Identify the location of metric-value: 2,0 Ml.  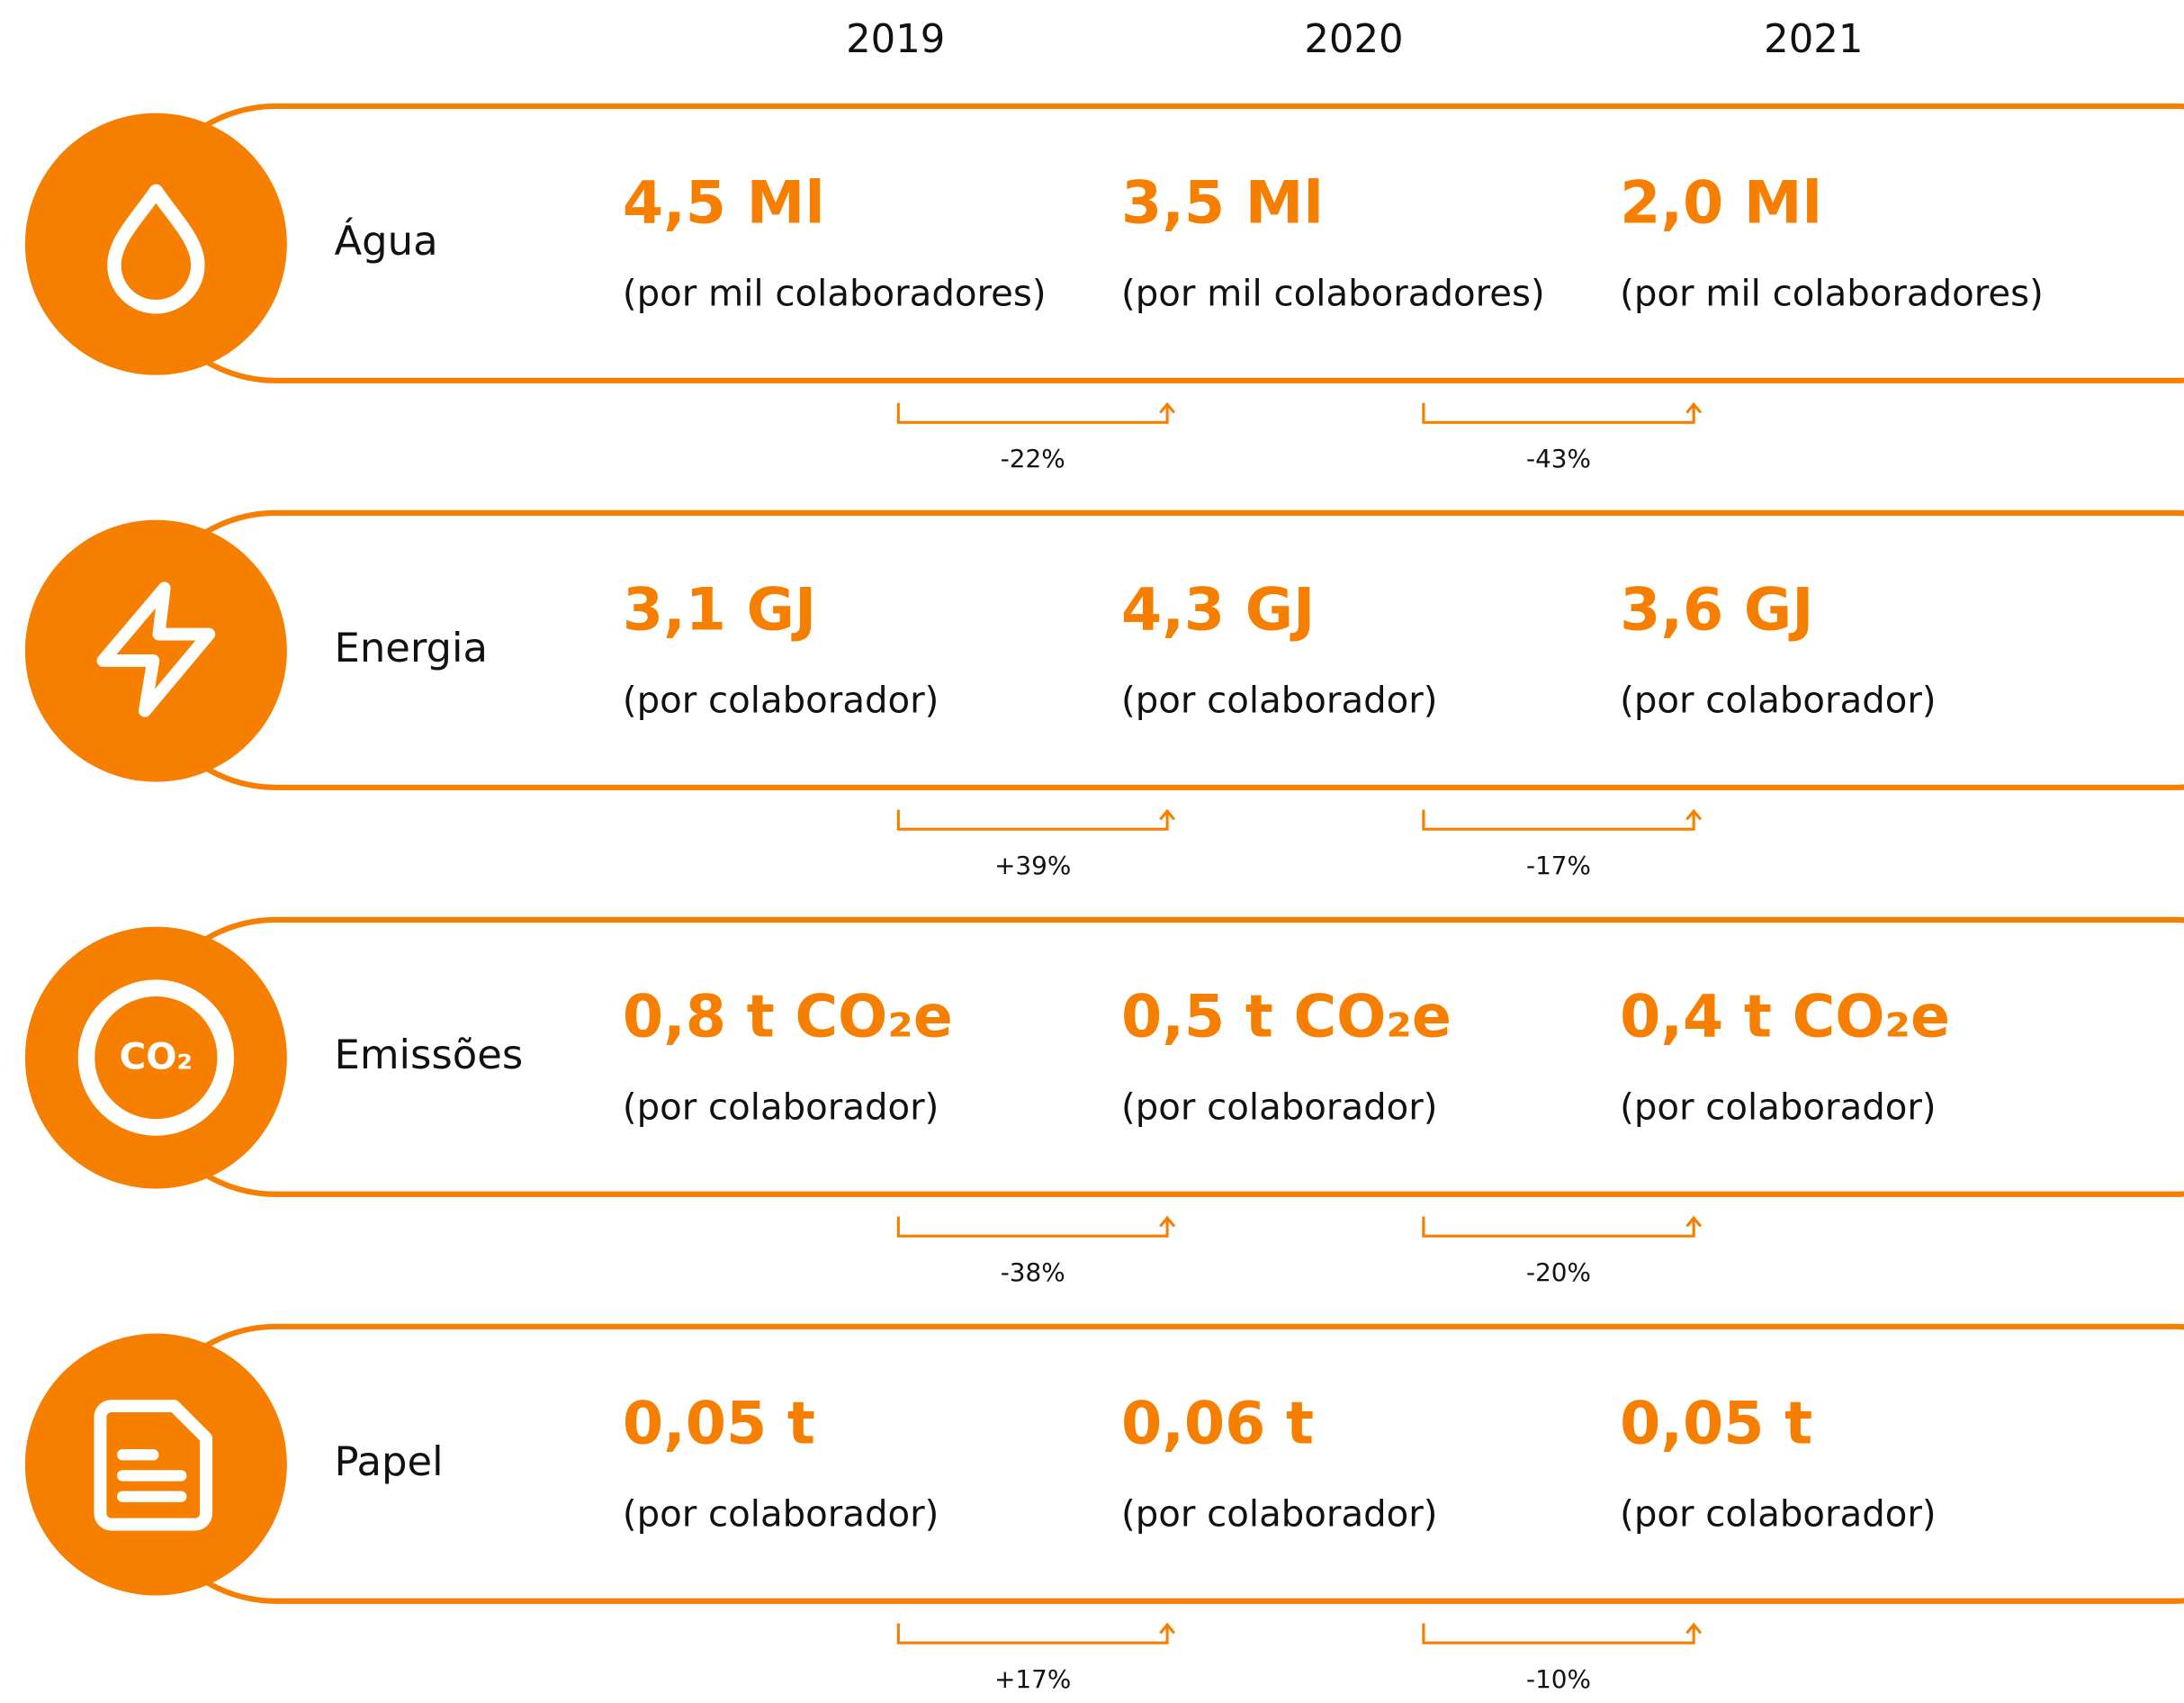
(1721, 203).